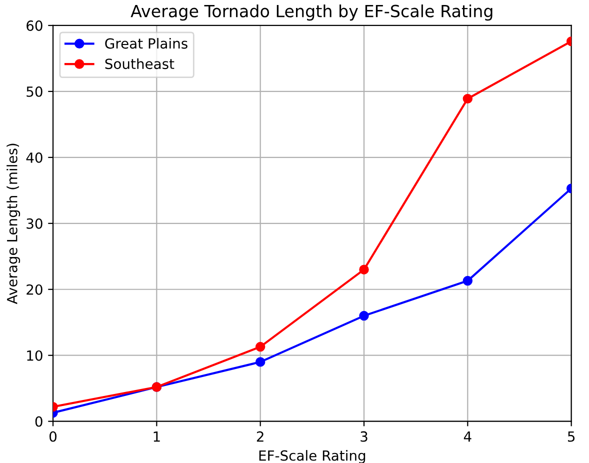  Describe the element at coordinates (34, 91) in the screenshot. I see `y-tick-label: 50` at that location.